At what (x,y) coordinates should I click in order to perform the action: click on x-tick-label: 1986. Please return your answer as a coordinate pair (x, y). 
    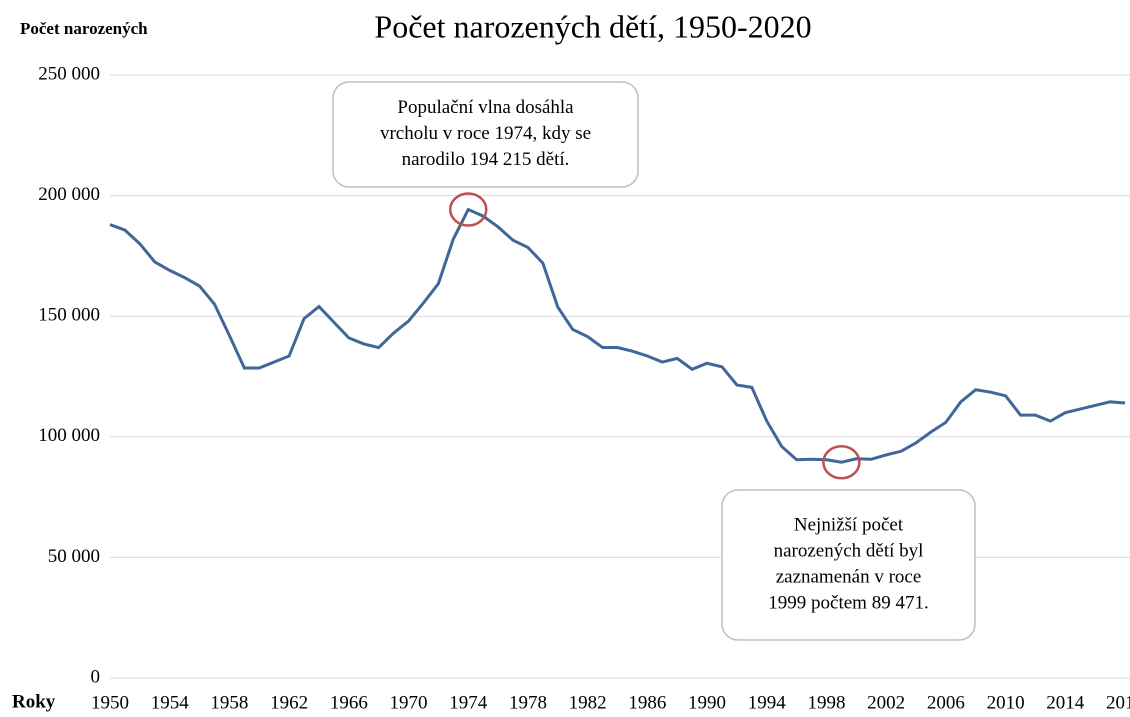
    Looking at the image, I should click on (647, 702).